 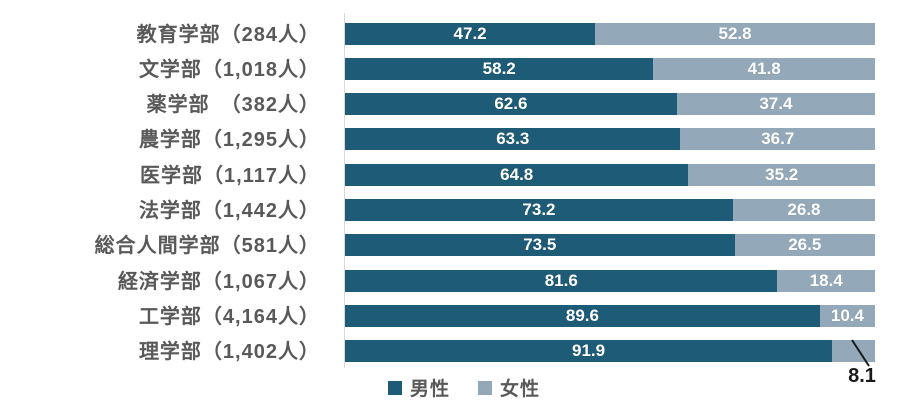 I want to click on bar-segment-female: 35.2, so click(x=781, y=174).